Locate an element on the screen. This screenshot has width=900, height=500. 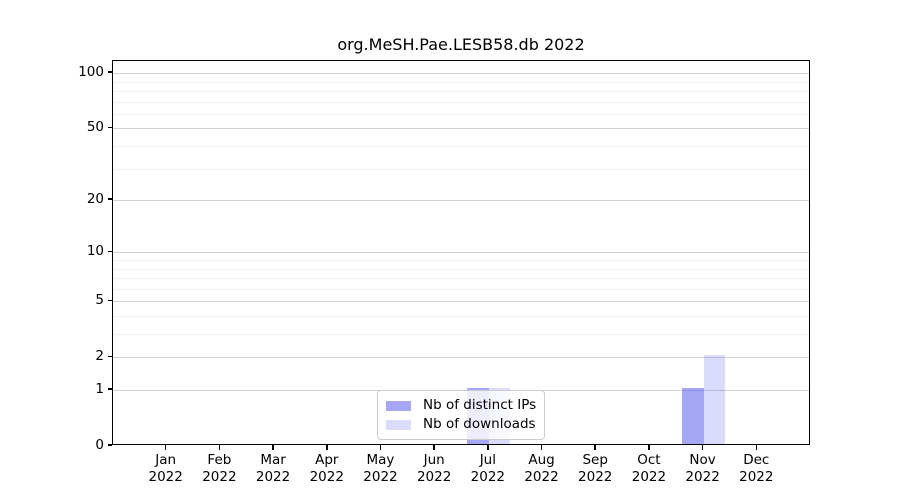
x-tick-label-jul: Jul 2022 is located at coordinates (488, 468).